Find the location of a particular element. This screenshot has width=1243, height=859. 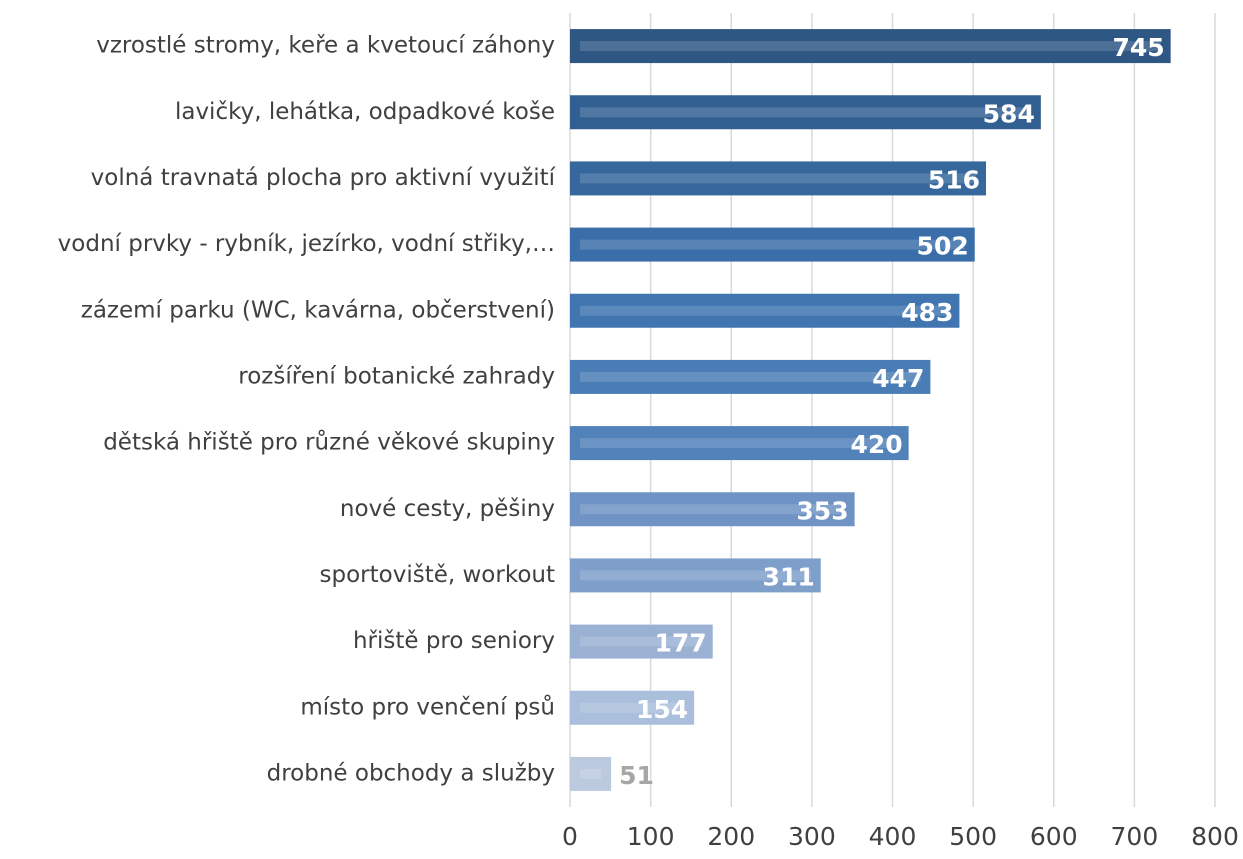

value-label: 311 is located at coordinates (789, 576).